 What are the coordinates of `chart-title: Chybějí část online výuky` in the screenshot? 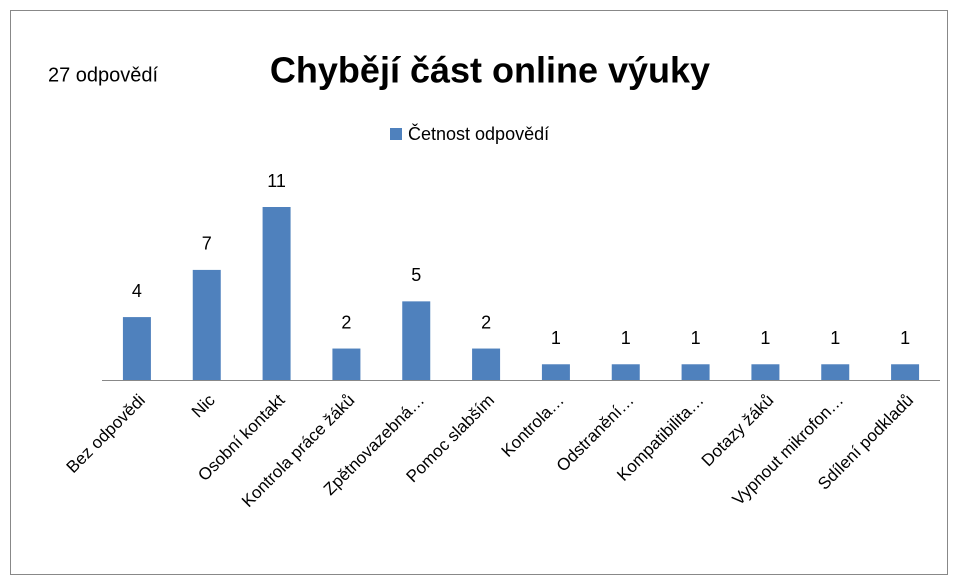 It's located at (490, 70).